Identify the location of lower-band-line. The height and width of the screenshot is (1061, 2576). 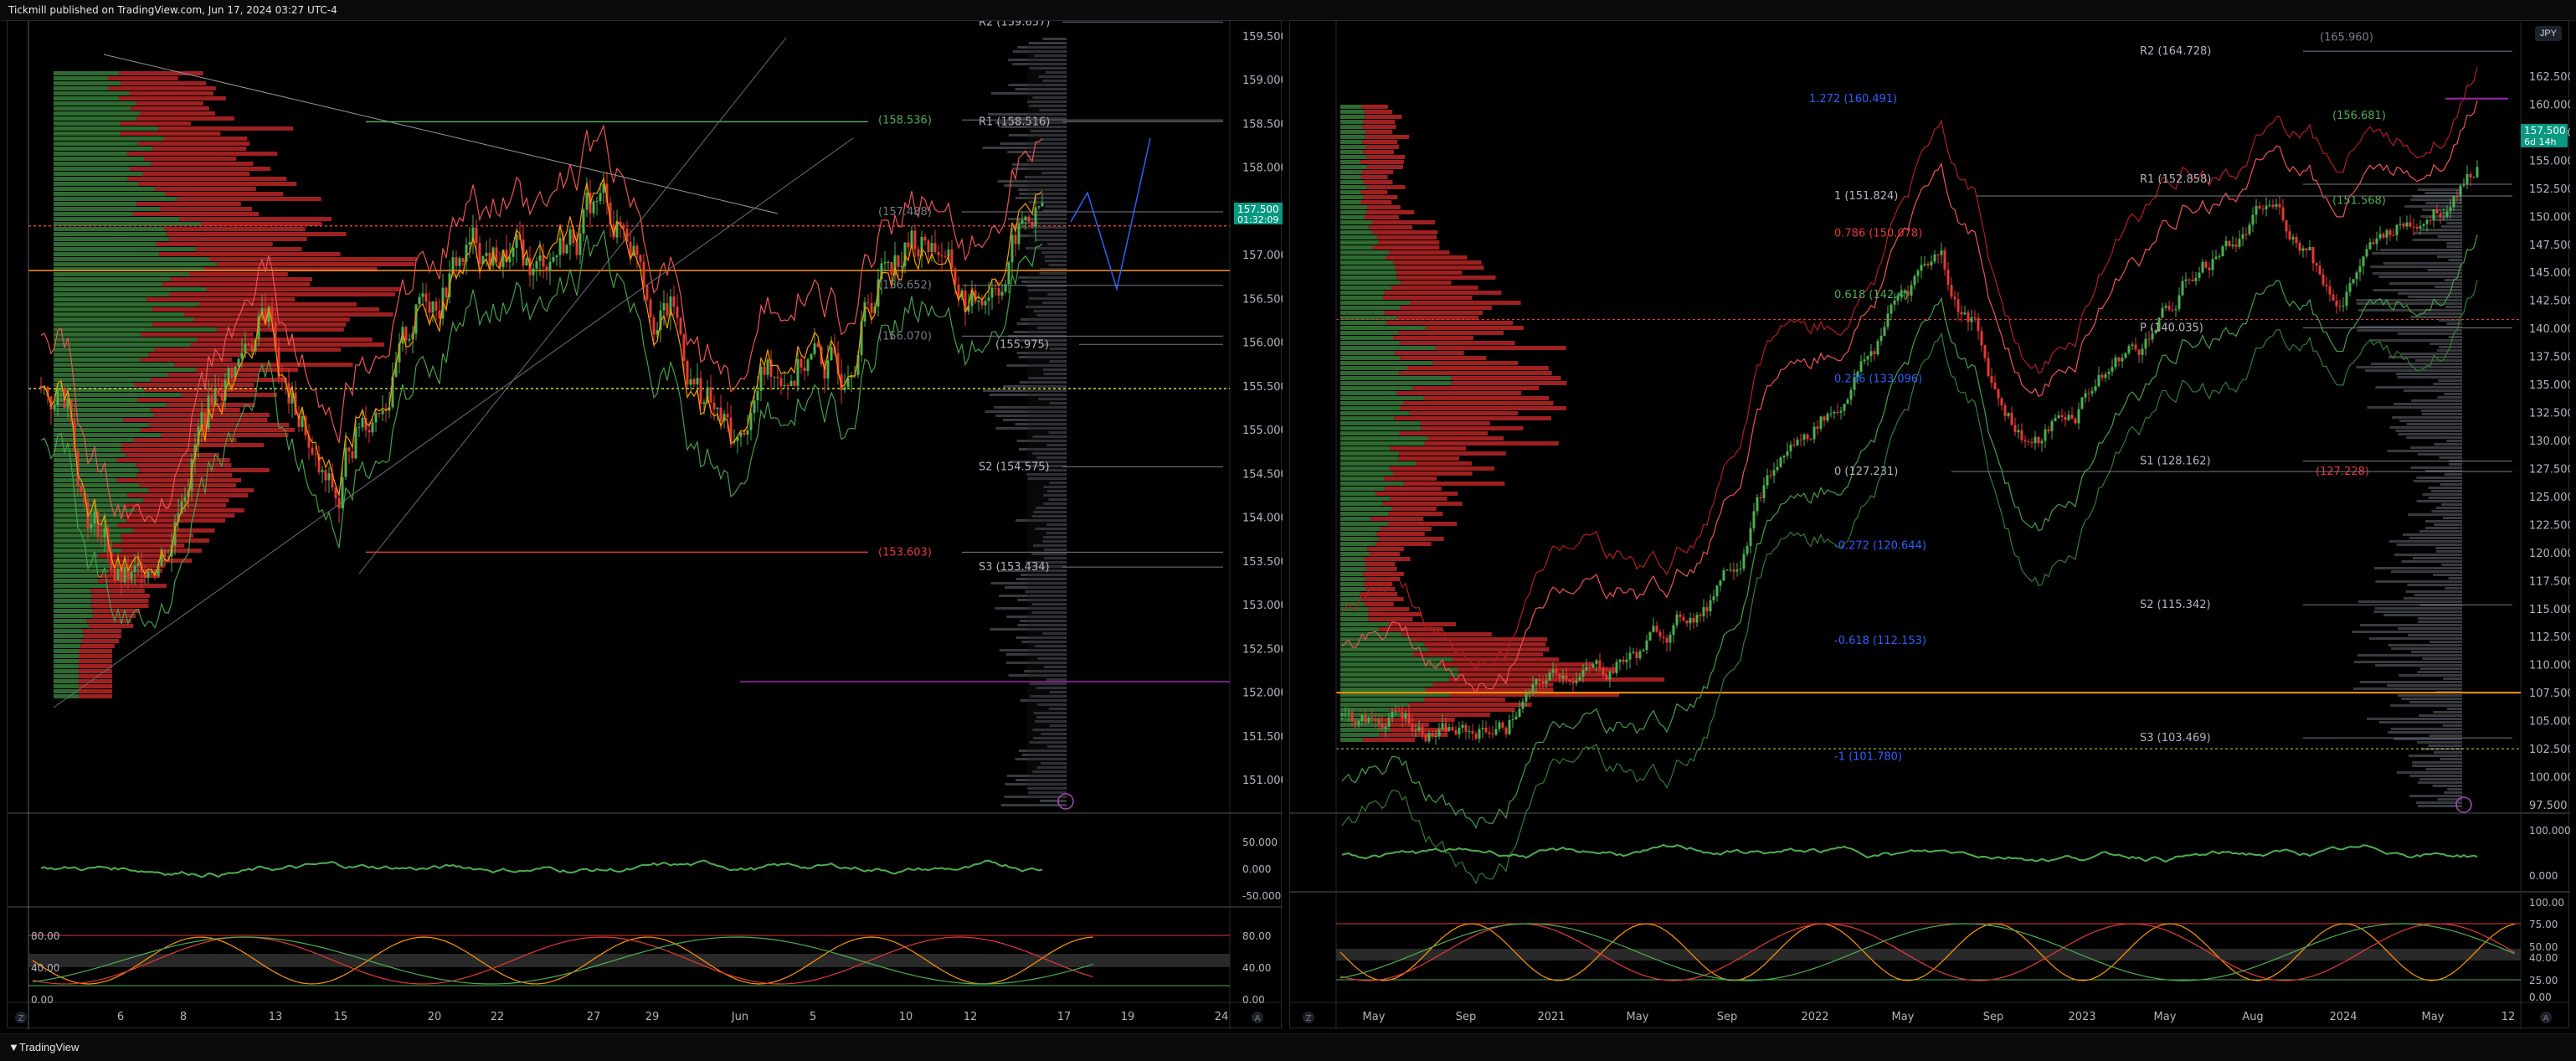
(541, 429).